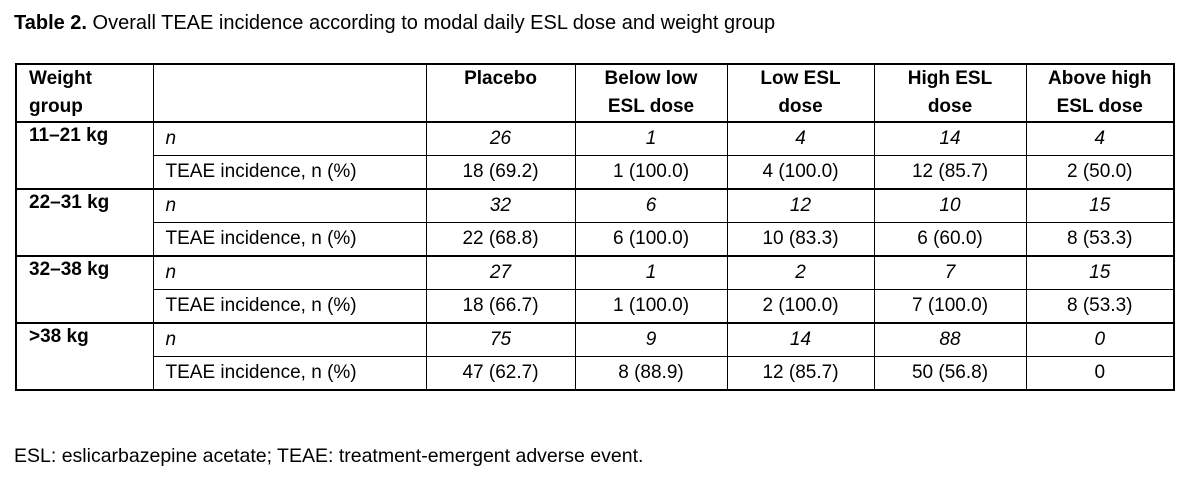 Image resolution: width=1189 pixels, height=491 pixels. I want to click on value-cell: 22 (68.8), so click(500, 239).